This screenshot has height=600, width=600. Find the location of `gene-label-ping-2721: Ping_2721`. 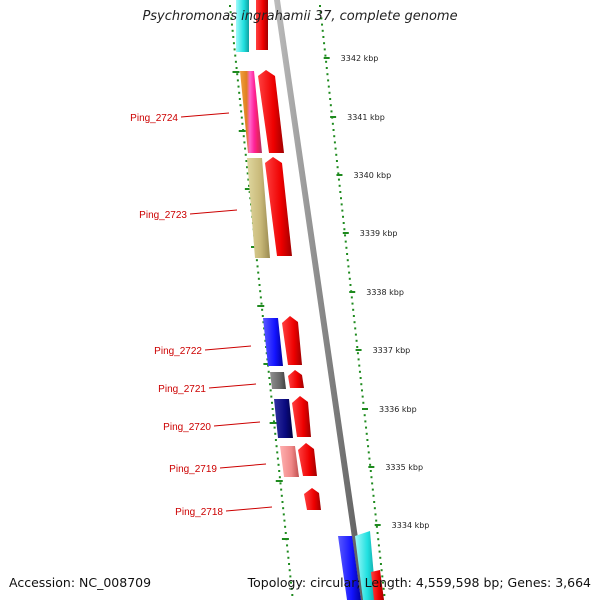

gene-label-ping-2721: Ping_2721 is located at coordinates (182, 389).